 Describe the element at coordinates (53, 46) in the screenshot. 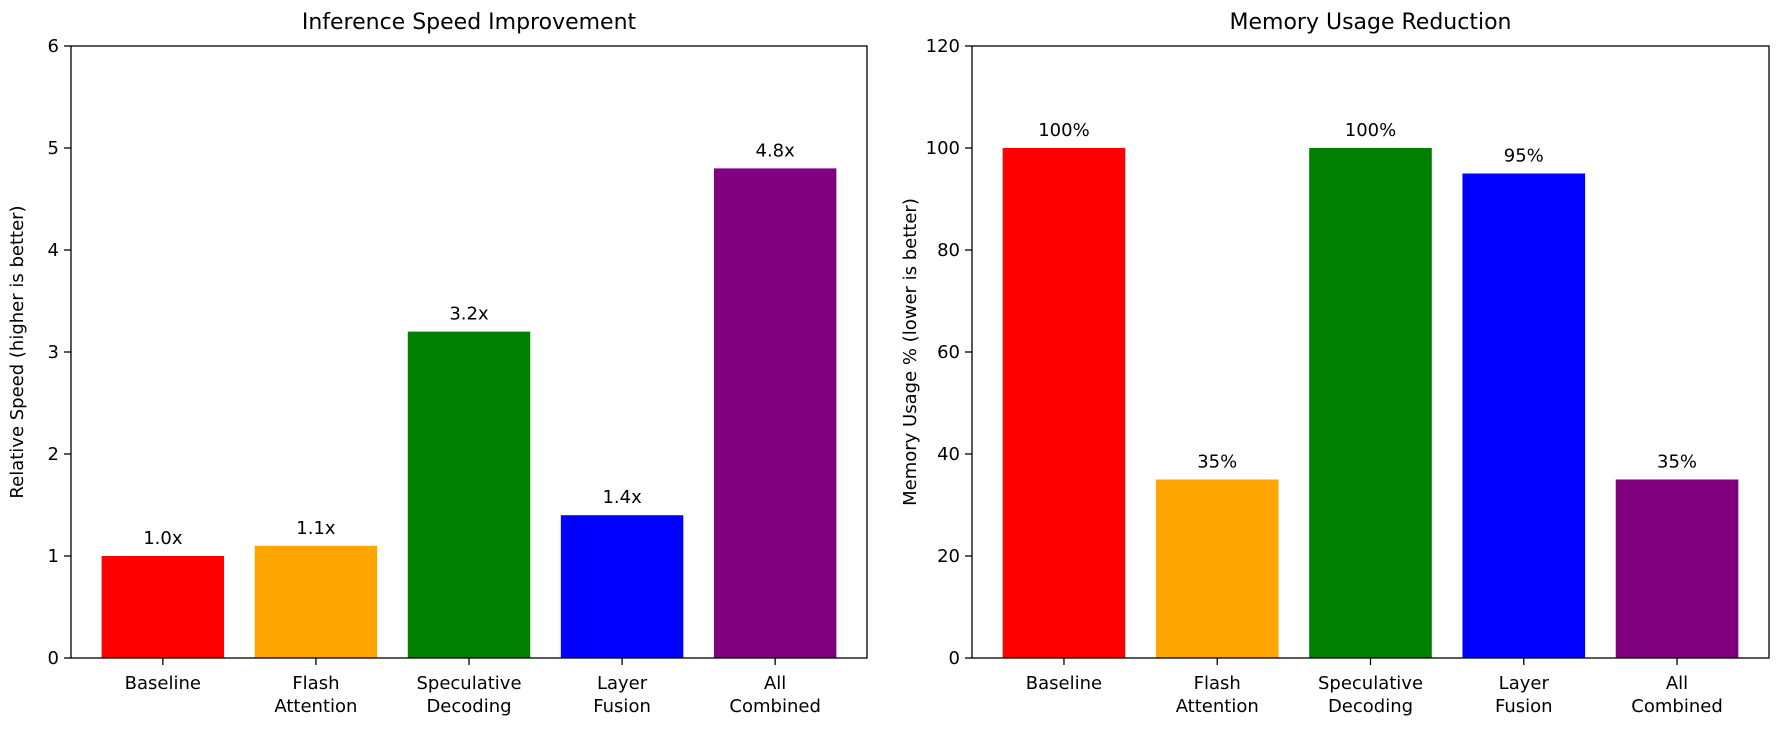

I see `y-tick-label: 6` at that location.